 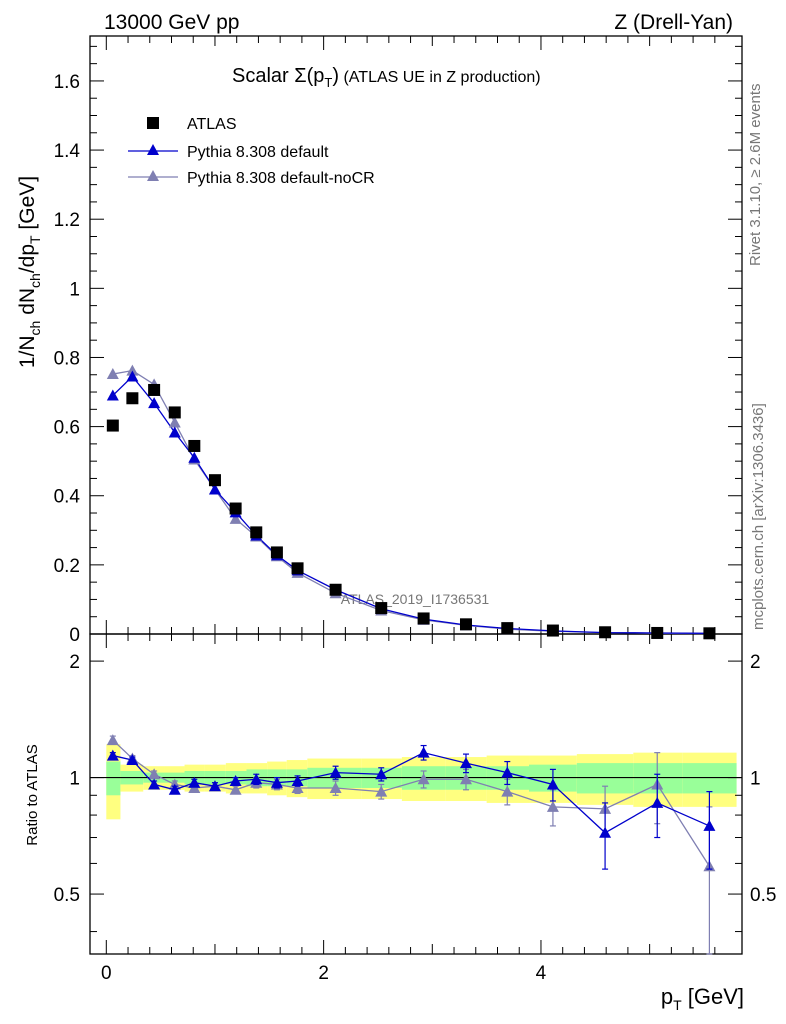 What do you see at coordinates (702, 998) in the screenshot?
I see `x-axis-label: pT [GeV]` at bounding box center [702, 998].